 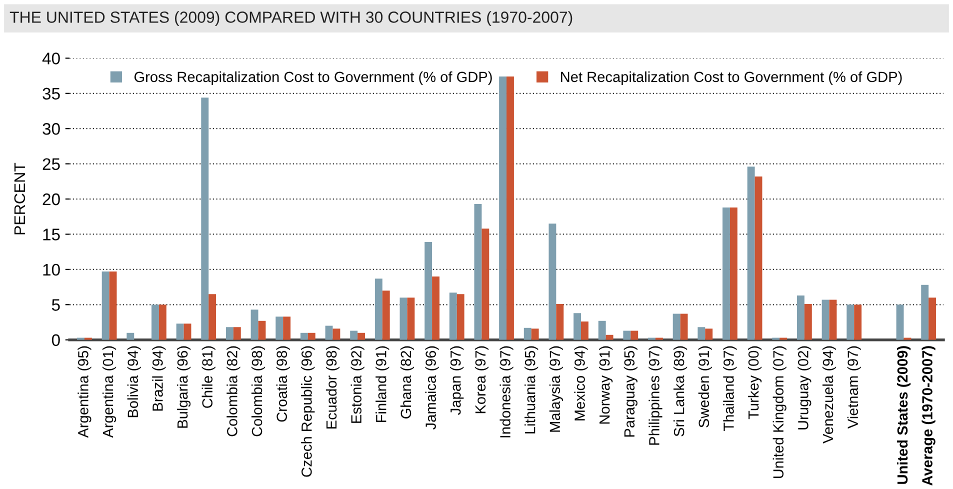 I want to click on x-tick-label: Colombia (98), so click(x=258, y=391).